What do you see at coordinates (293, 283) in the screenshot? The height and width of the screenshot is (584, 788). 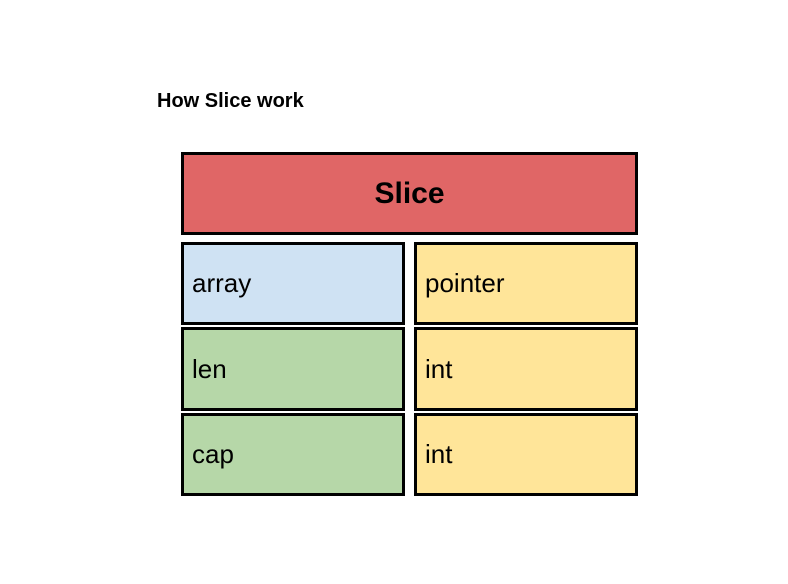 I see `array-field-box: array` at bounding box center [293, 283].